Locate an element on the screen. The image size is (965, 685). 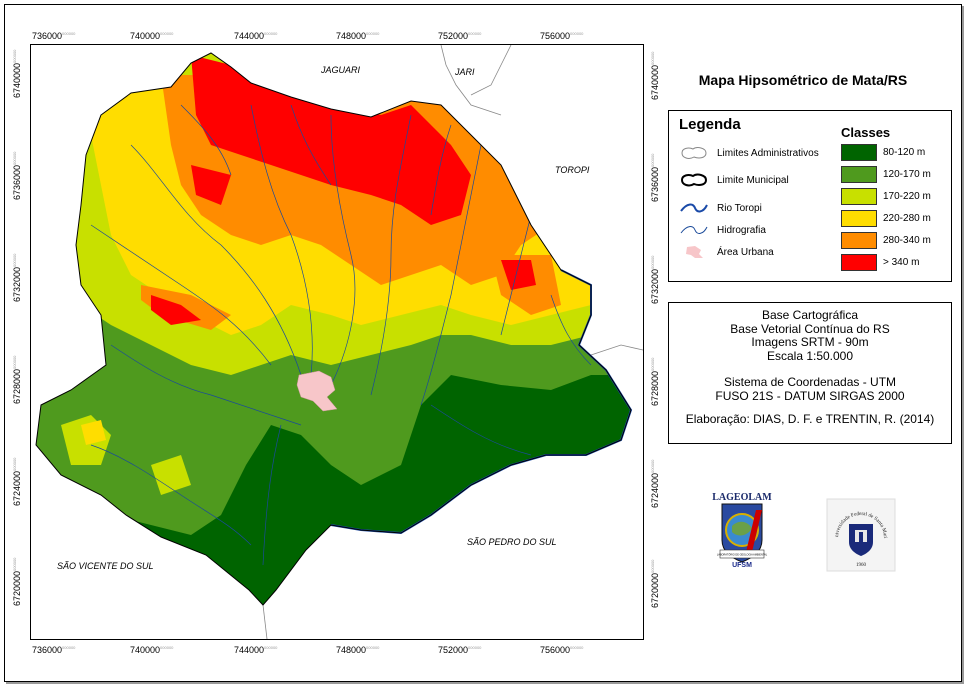
region-label-sao-pedro: SÃO PEDRO DO SUL is located at coordinates (512, 542).